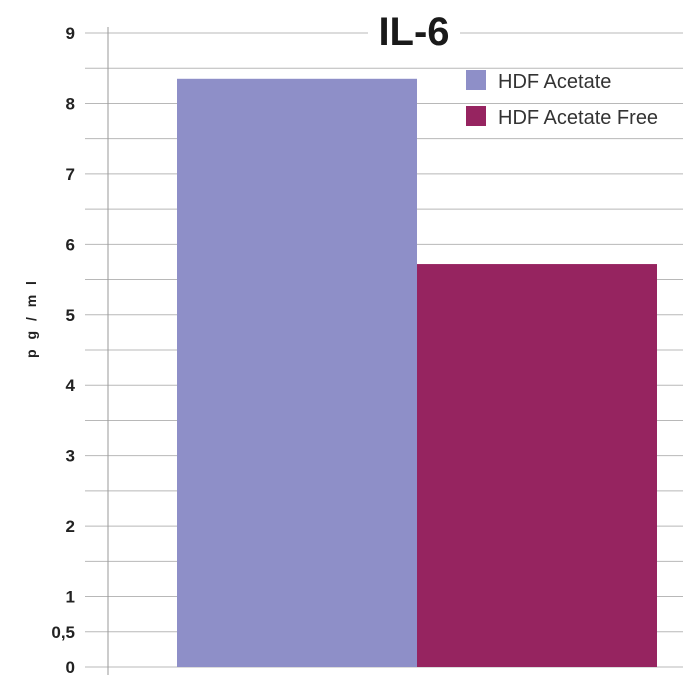 This screenshot has width=690, height=680. I want to click on legend: HDF Acetate HDF Acetate Free, so click(562, 99).